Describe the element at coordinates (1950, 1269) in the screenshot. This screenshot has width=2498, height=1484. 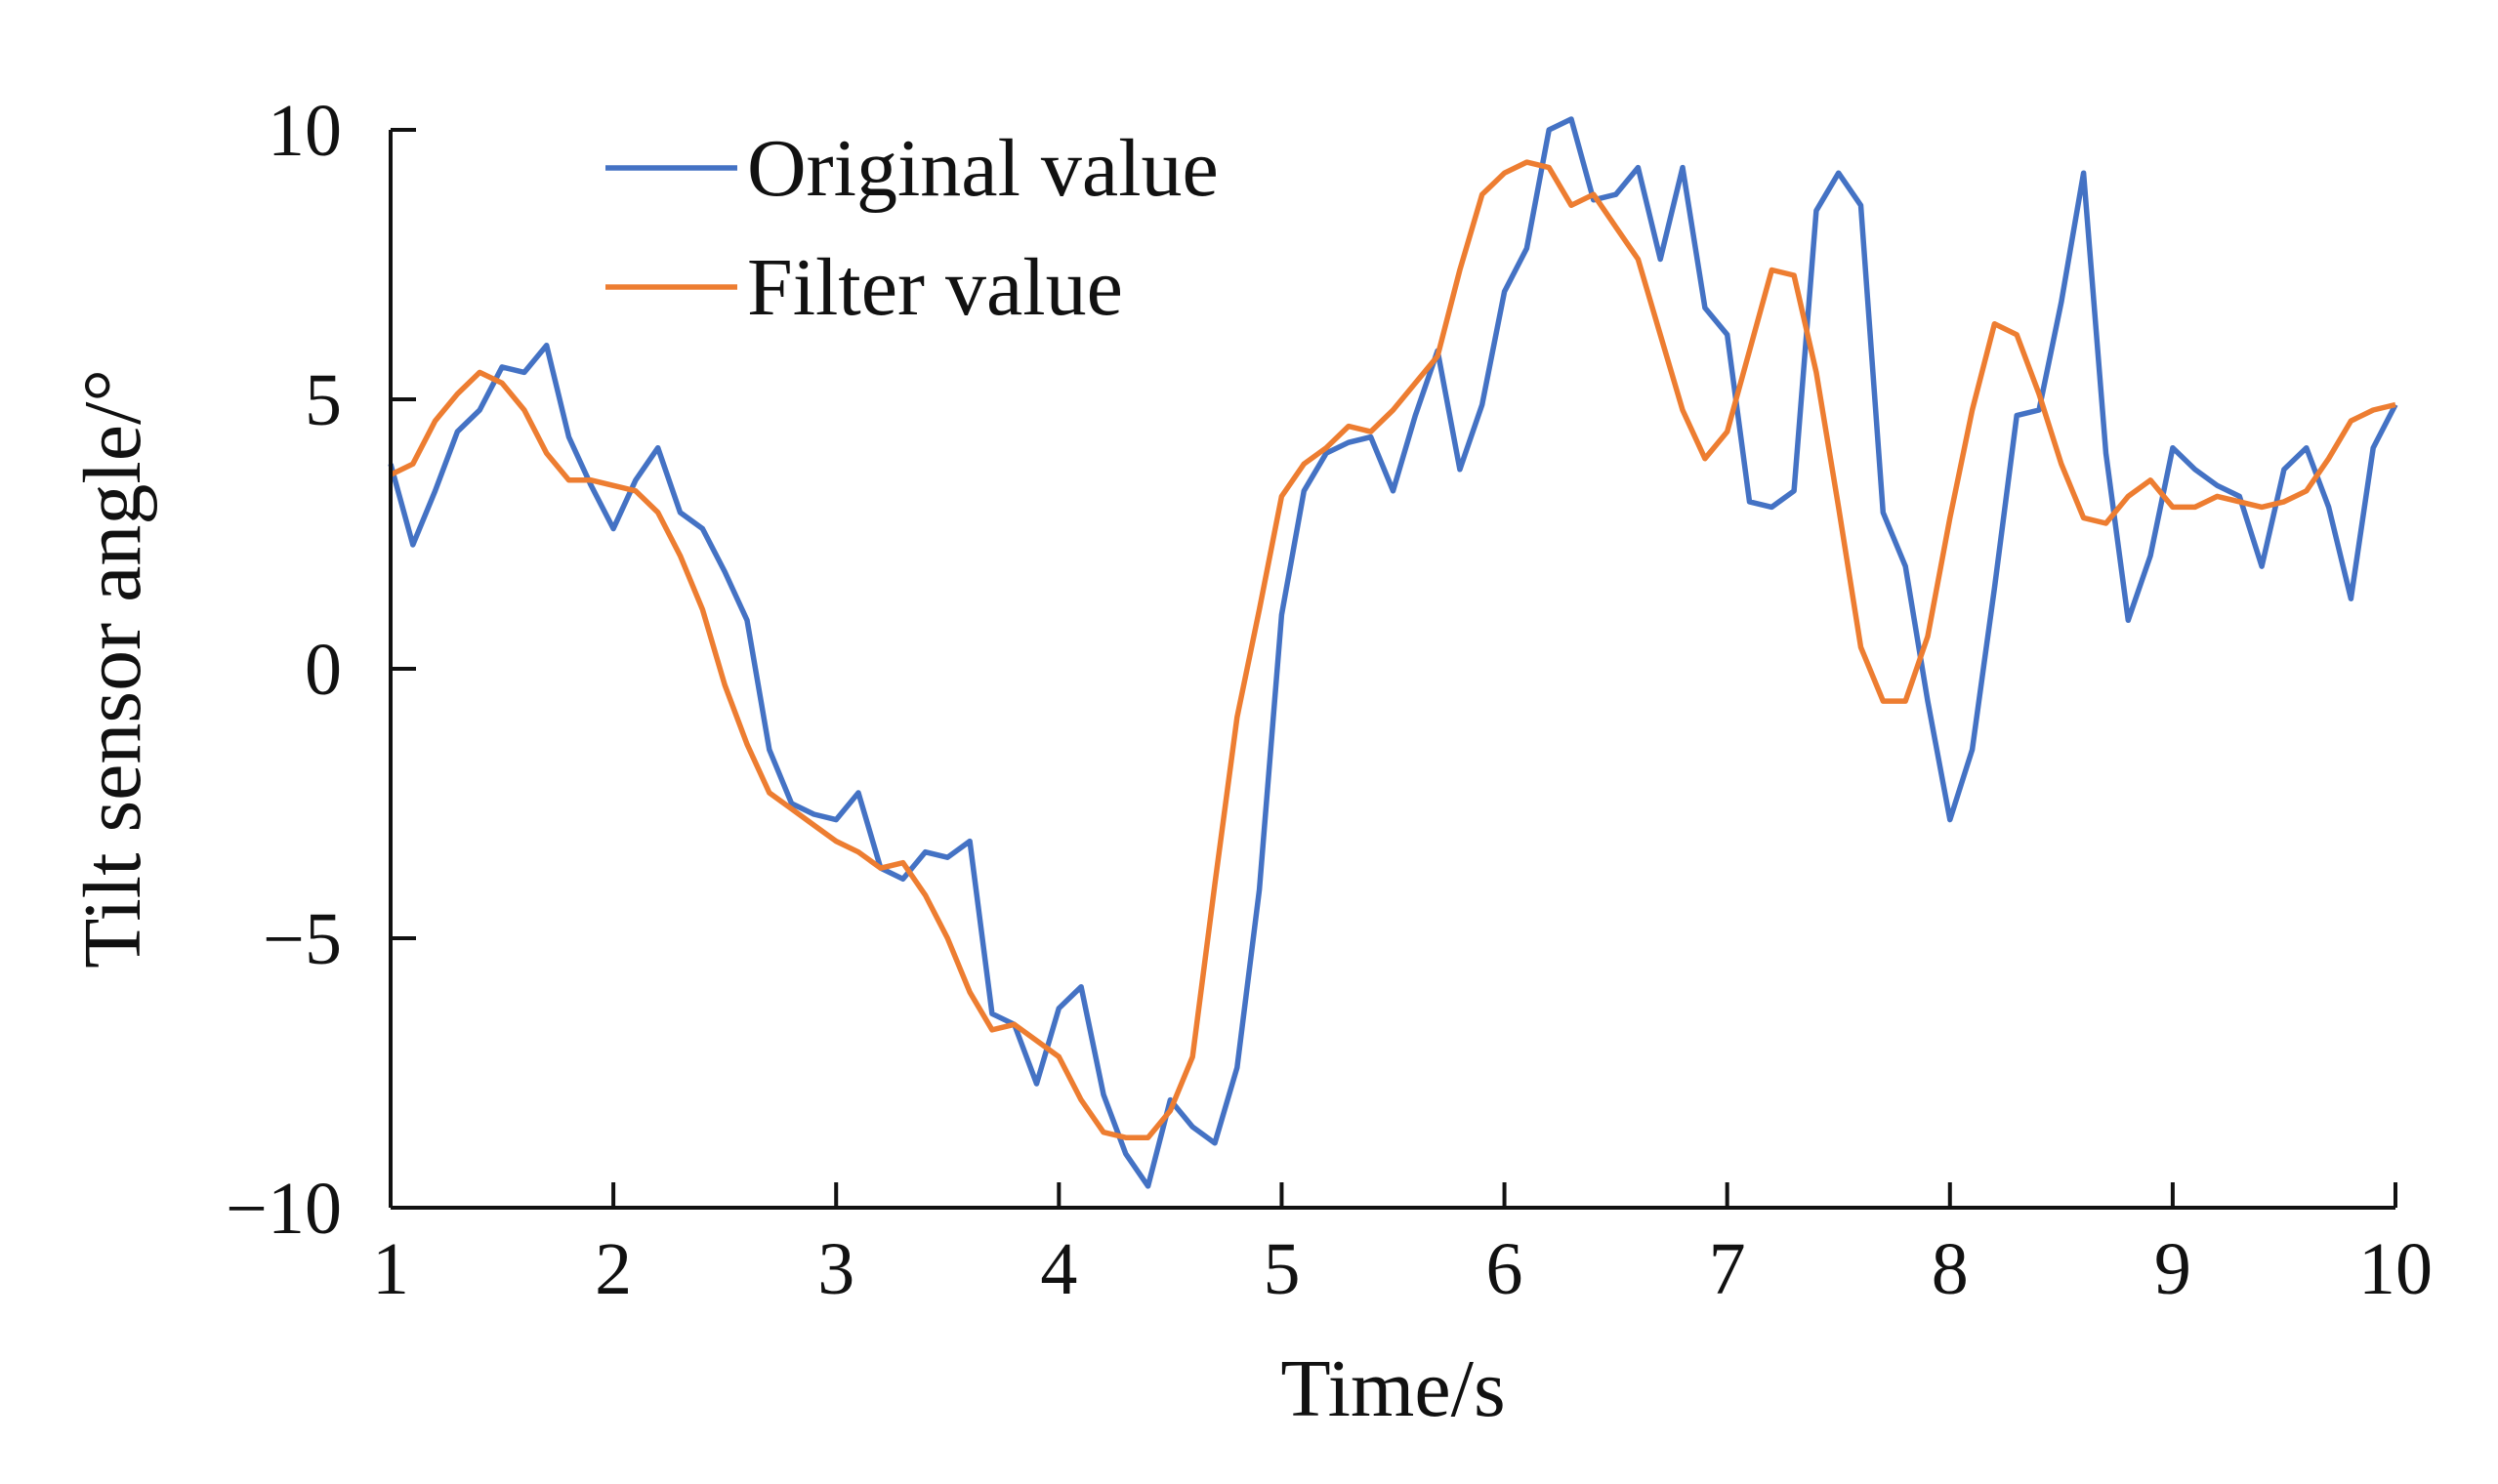
I see `x-tick-label: 8` at that location.